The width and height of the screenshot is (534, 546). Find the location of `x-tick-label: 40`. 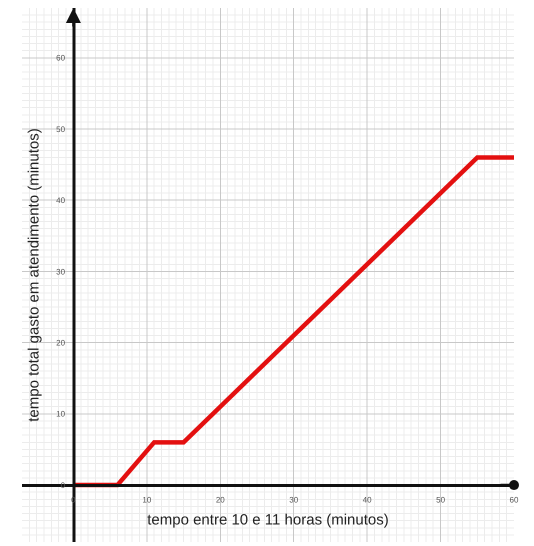

x-tick-label: 40 is located at coordinates (367, 499).